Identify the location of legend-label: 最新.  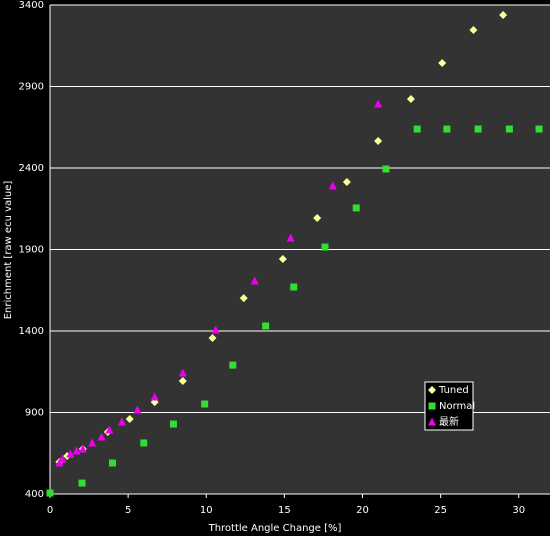
(449, 421).